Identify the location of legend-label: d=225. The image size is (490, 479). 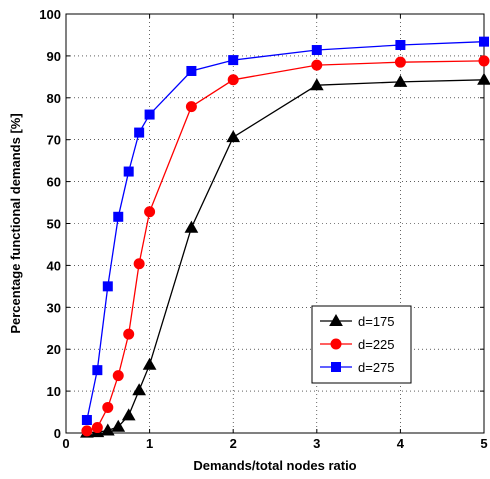
(376, 344).